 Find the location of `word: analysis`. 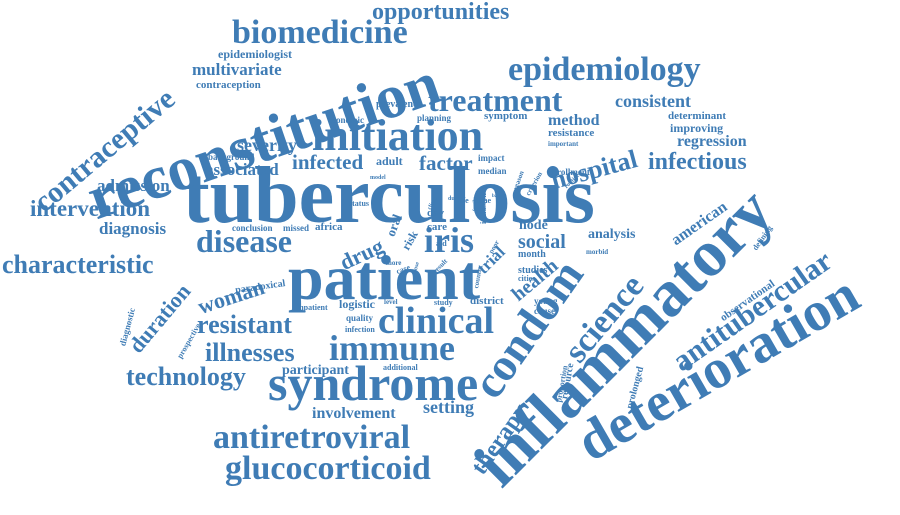

word: analysis is located at coordinates (612, 234).